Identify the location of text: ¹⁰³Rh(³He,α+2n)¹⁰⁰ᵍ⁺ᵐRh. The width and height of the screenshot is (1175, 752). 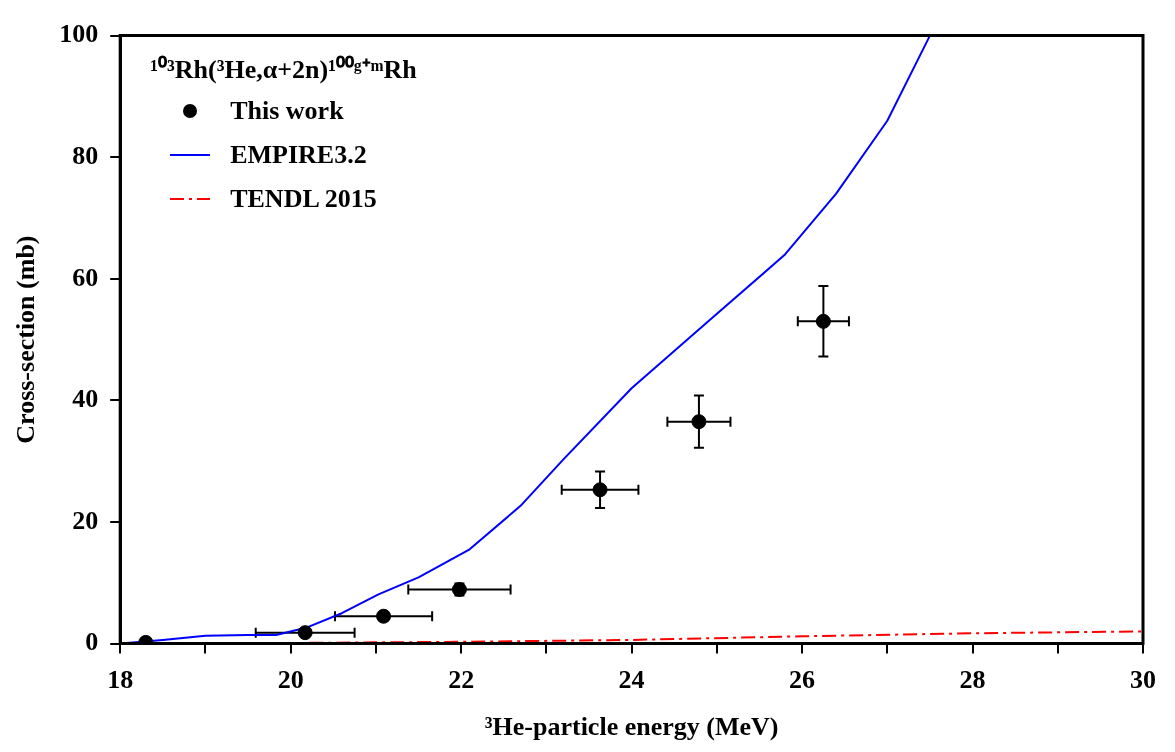
(283, 69).